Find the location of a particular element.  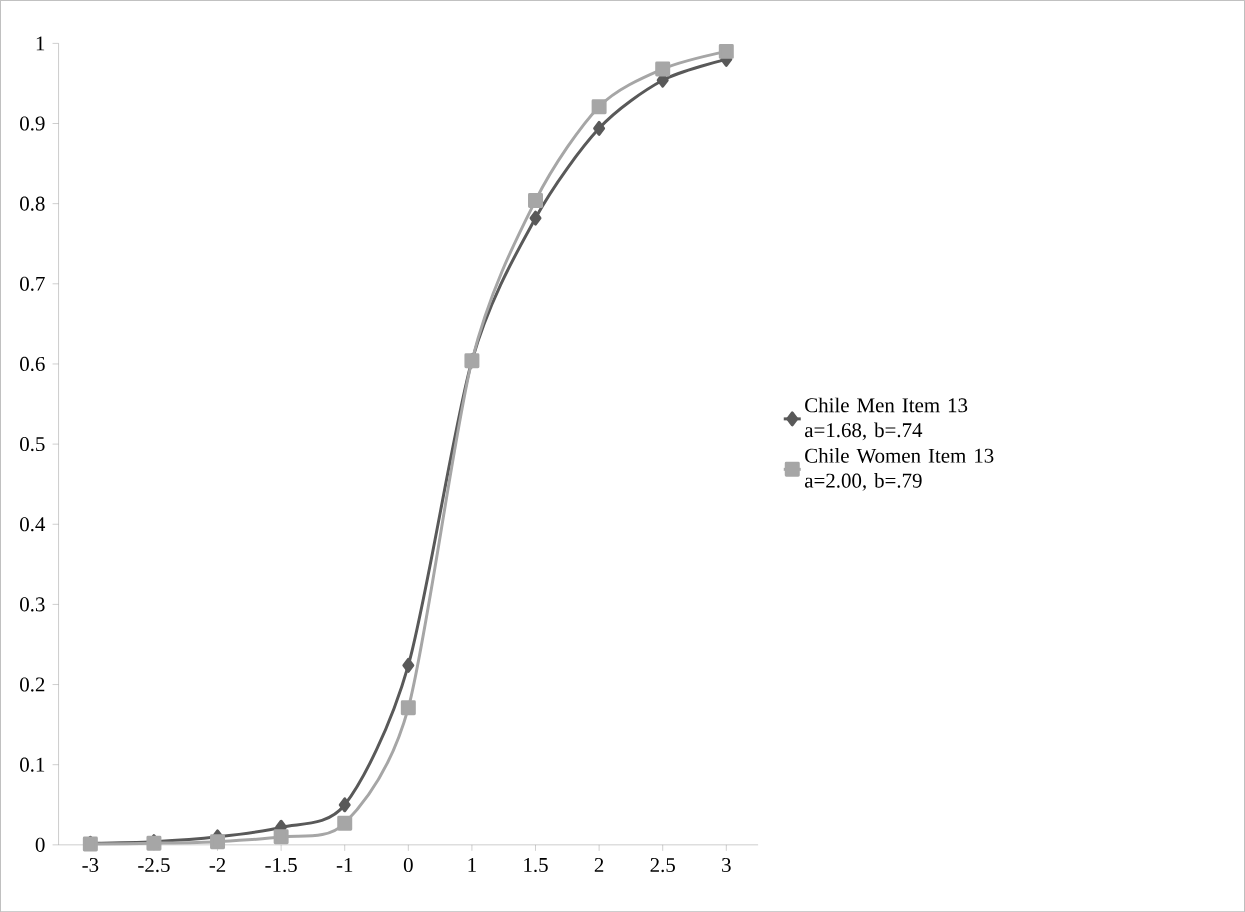

y-tick-label: 0.8 is located at coordinates (32, 203).